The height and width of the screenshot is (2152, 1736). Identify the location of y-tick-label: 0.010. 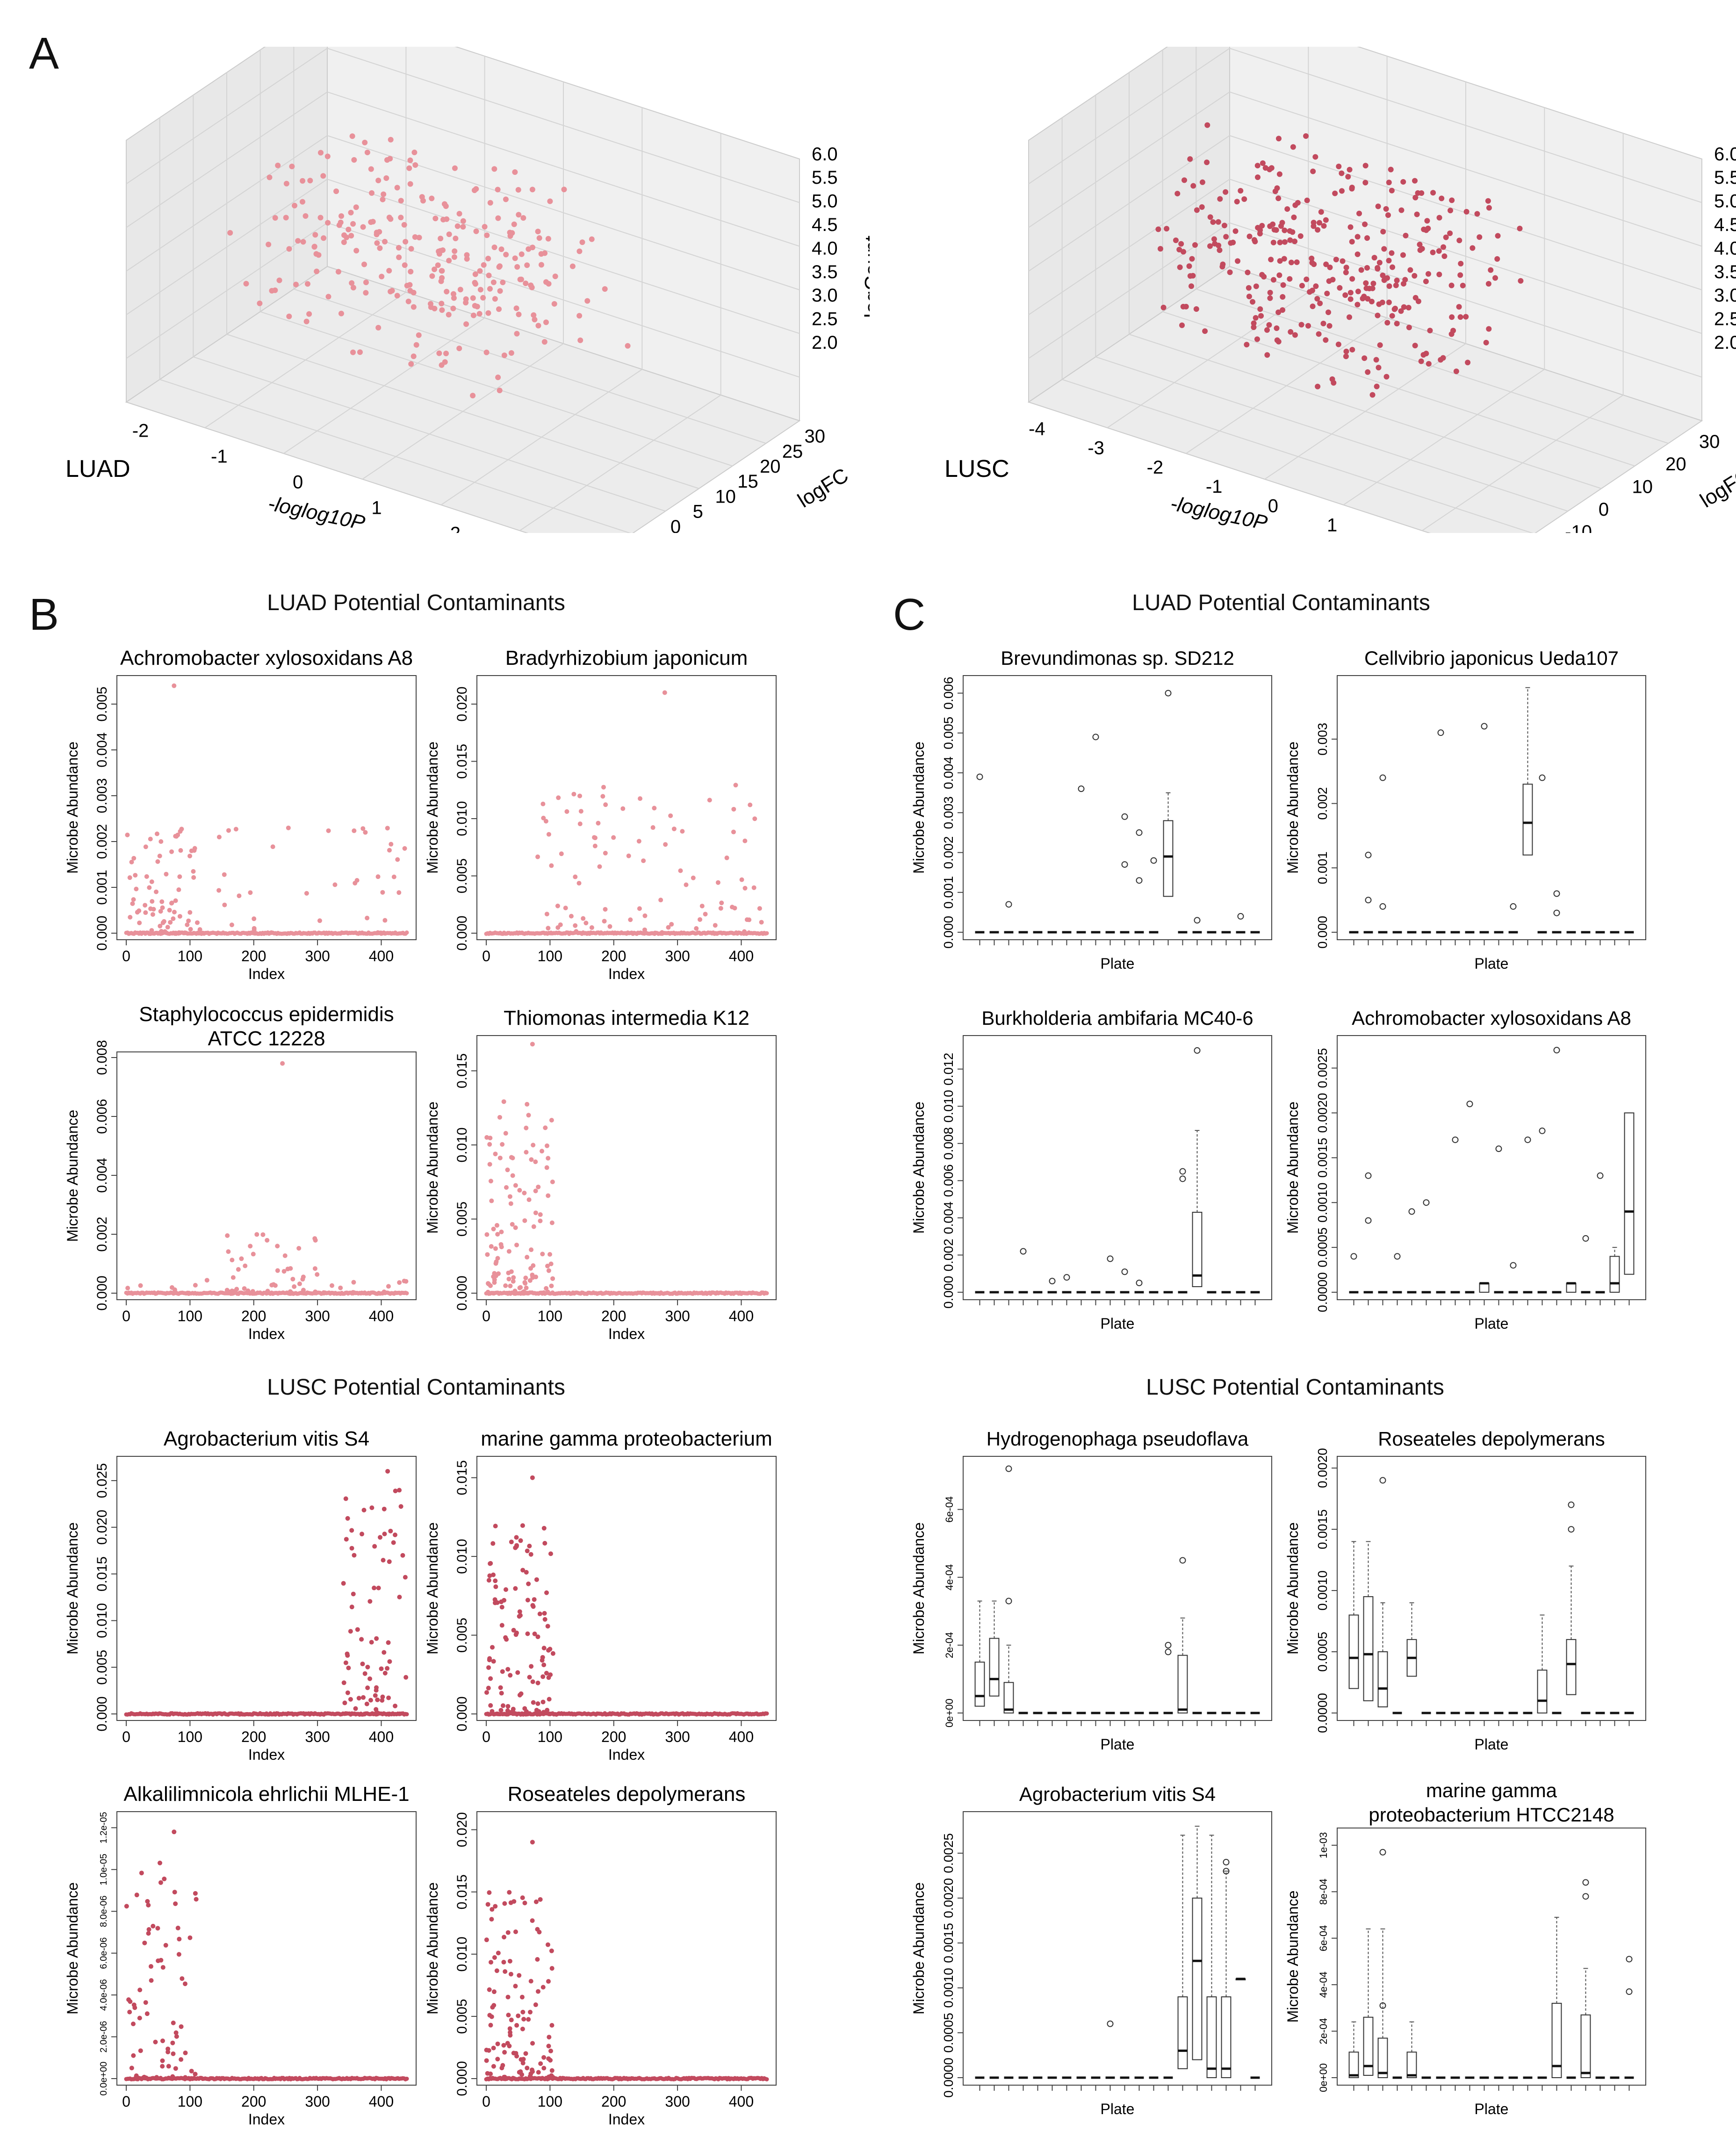
(948, 1106).